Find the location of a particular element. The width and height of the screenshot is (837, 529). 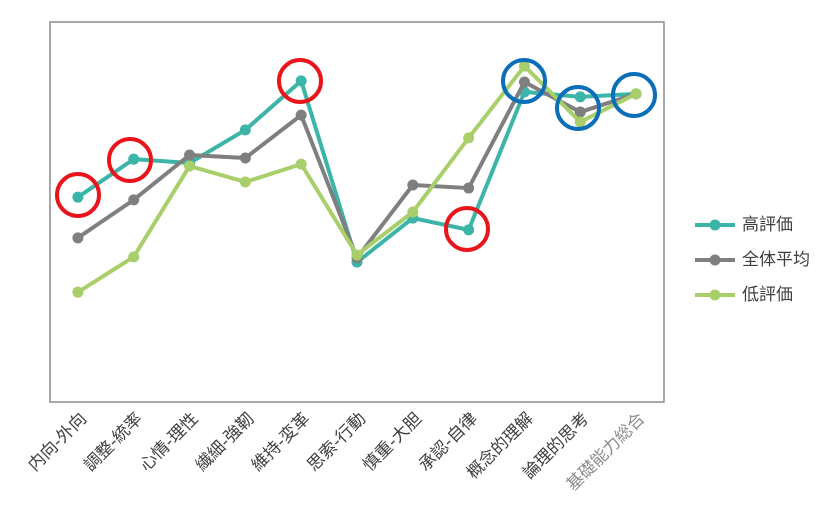

x-tick-label: 維持-変革 is located at coordinates (281, 442).